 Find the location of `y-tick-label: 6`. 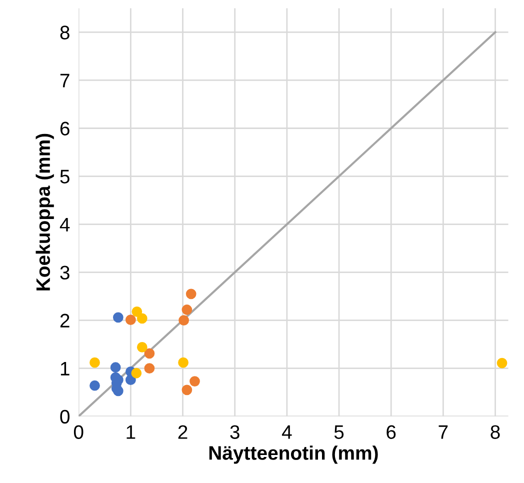

y-tick-label: 6 is located at coordinates (65, 129).